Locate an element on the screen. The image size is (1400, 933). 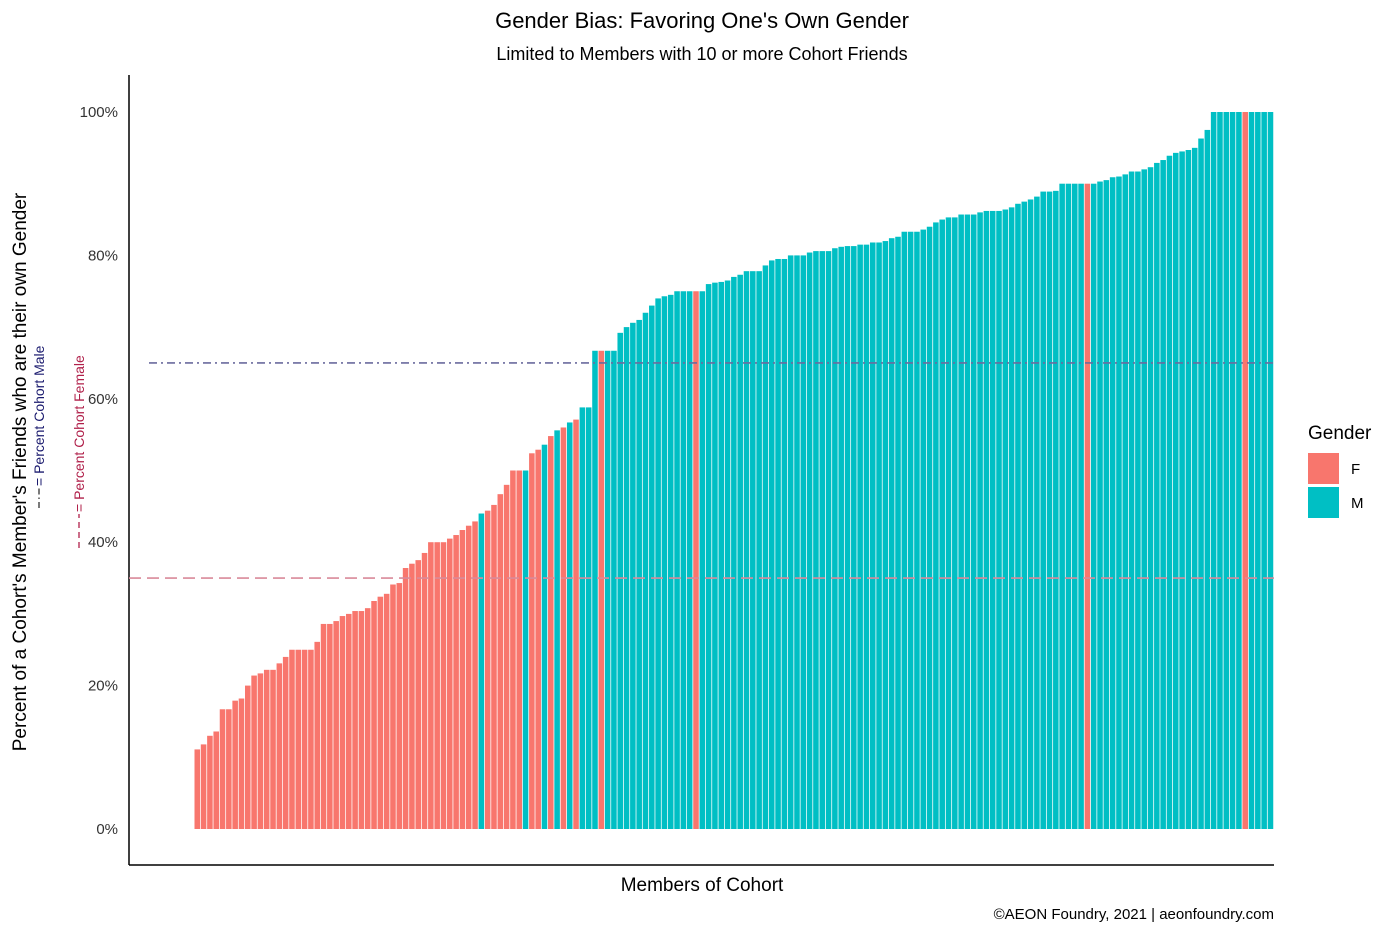
legend: Gender F M is located at coordinates (1340, 470).